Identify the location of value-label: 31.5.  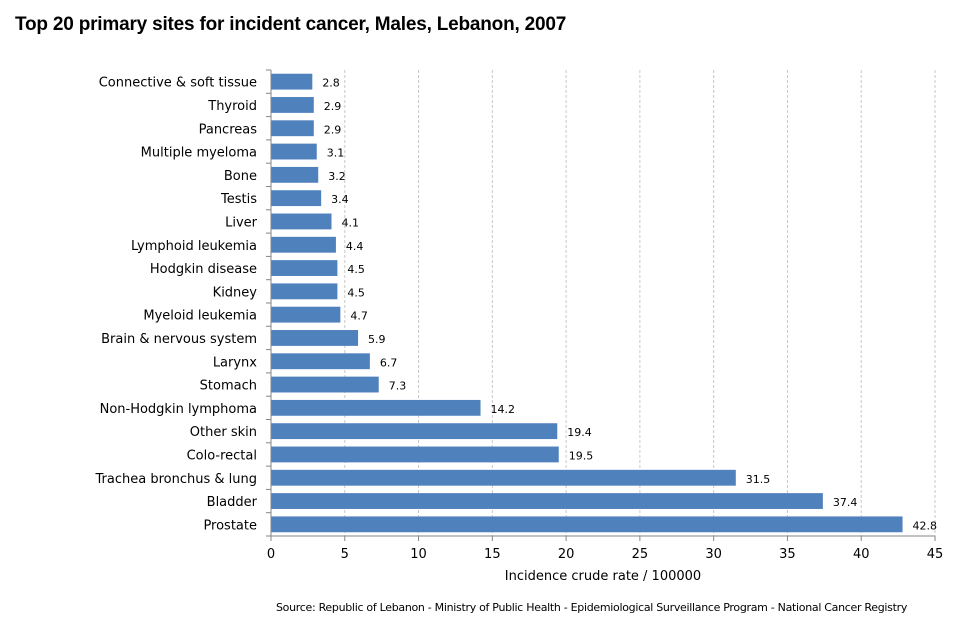
(758, 479).